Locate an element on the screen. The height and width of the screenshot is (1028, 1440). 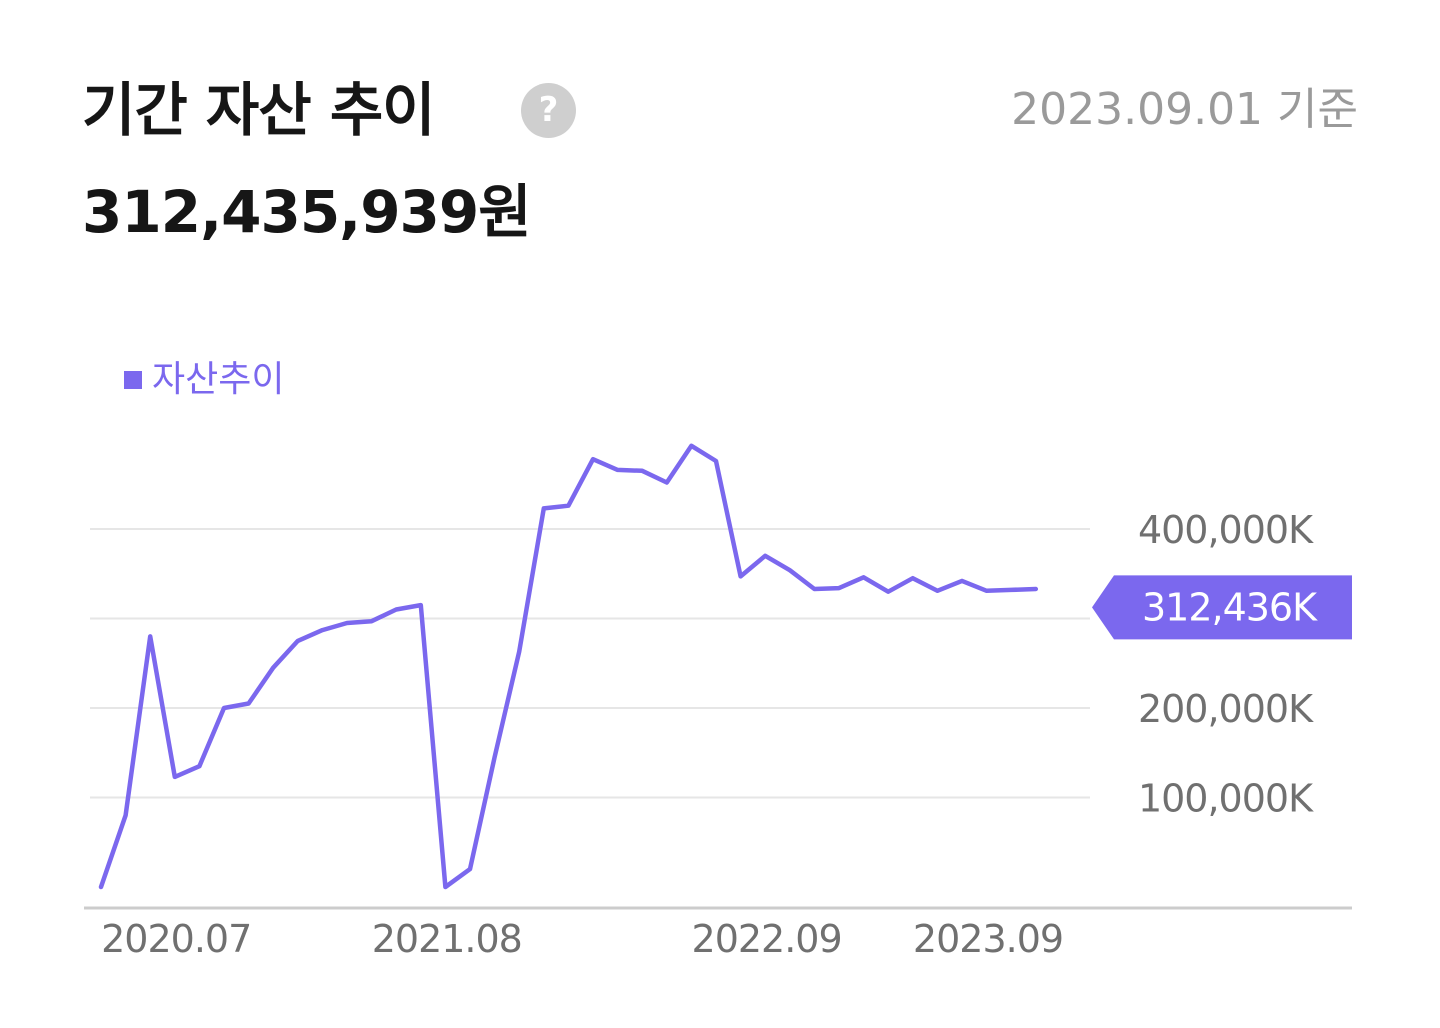
legend-label-asset-trend: 자산추이 is located at coordinates (218, 379).